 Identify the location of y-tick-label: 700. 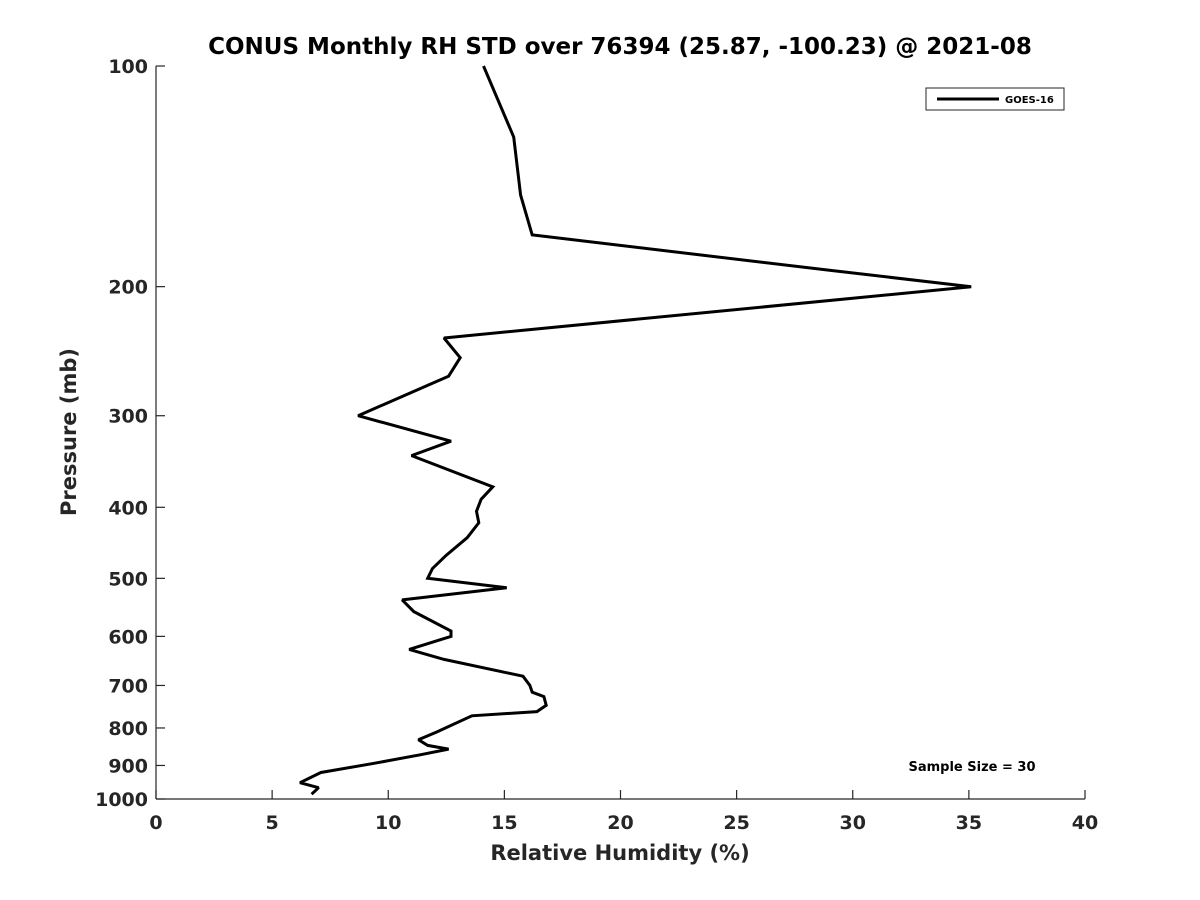
(128, 686).